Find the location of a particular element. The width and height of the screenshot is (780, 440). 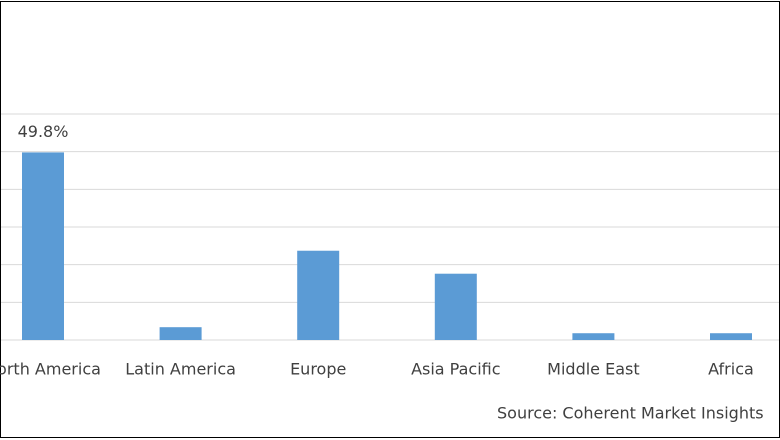

x-tick-label: Africa is located at coordinates (731, 369).